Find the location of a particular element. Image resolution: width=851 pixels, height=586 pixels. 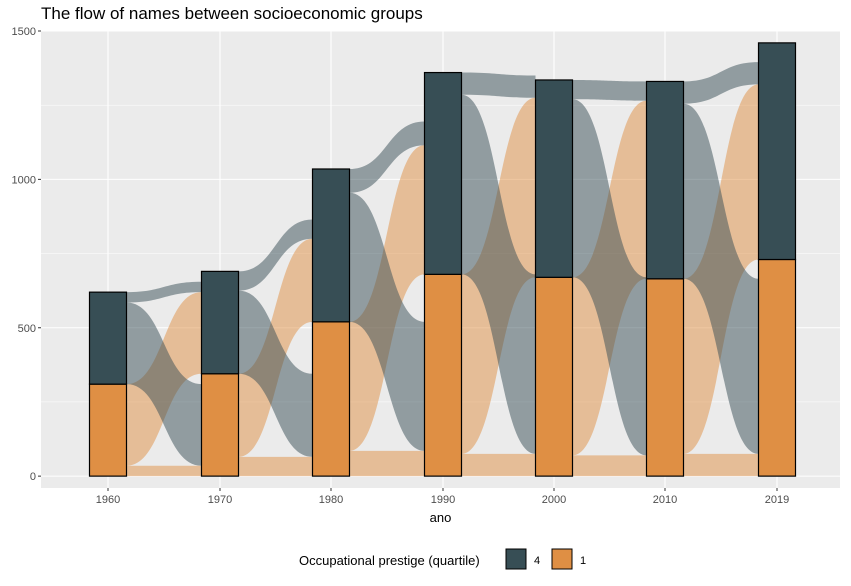

x-tick-label: 1970 is located at coordinates (220, 500).